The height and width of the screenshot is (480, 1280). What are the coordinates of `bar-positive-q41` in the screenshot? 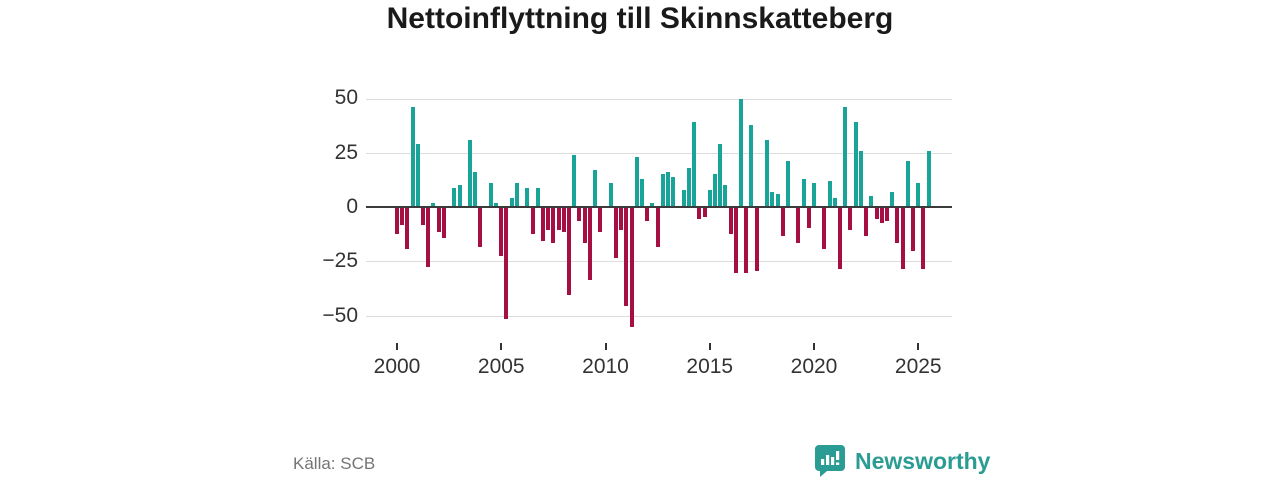 It's located at (610, 195).